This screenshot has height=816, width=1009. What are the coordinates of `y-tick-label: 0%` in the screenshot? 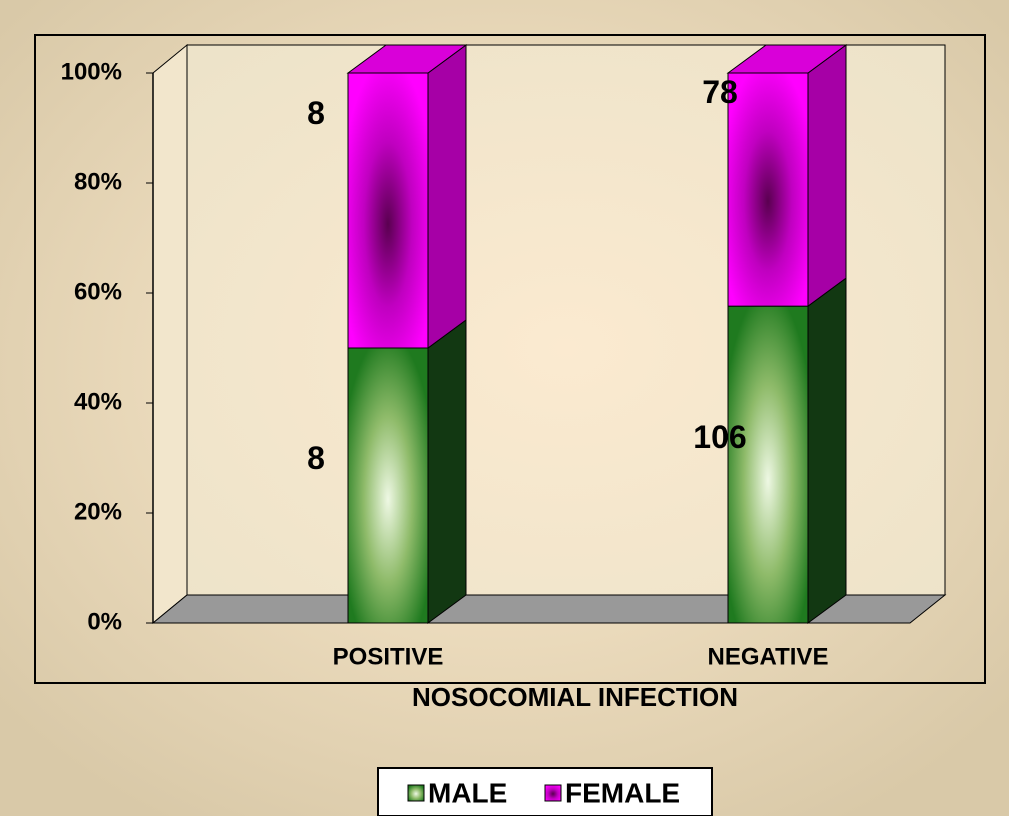 It's located at (104, 621).